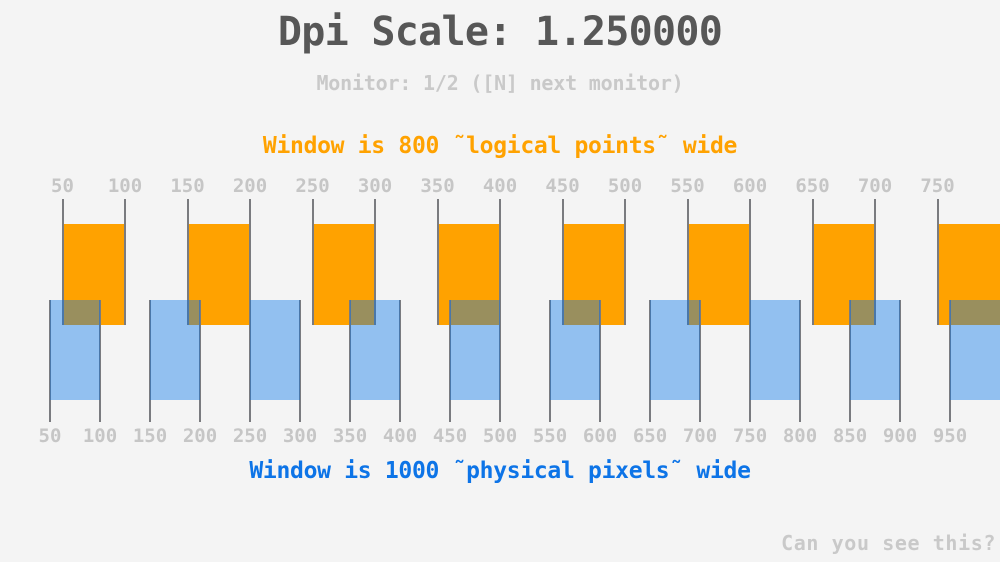  I want to click on physical-ruler-label: 600, so click(600, 436).